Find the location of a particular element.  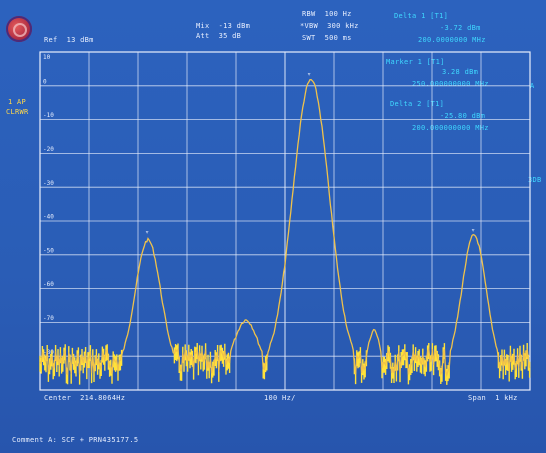

y-label: -80 is located at coordinates (48, 352).